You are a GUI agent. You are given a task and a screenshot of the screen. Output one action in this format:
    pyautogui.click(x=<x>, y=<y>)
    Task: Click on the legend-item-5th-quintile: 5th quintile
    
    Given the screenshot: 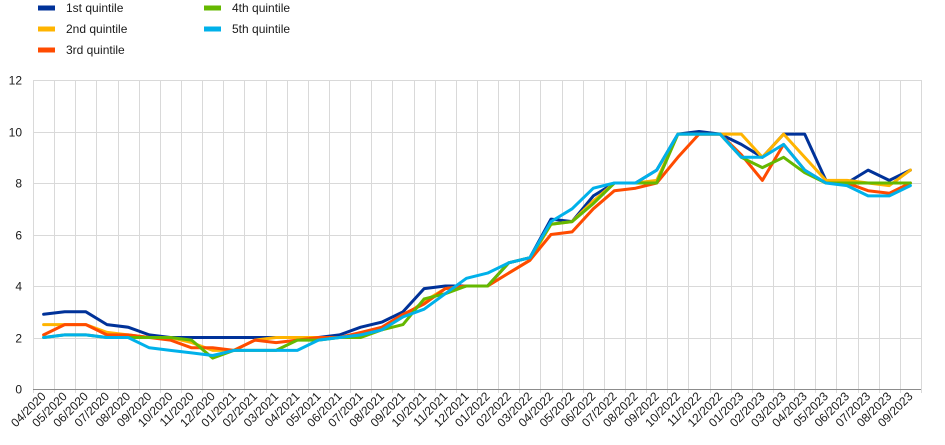 What is the action you would take?
    pyautogui.click(x=247, y=29)
    